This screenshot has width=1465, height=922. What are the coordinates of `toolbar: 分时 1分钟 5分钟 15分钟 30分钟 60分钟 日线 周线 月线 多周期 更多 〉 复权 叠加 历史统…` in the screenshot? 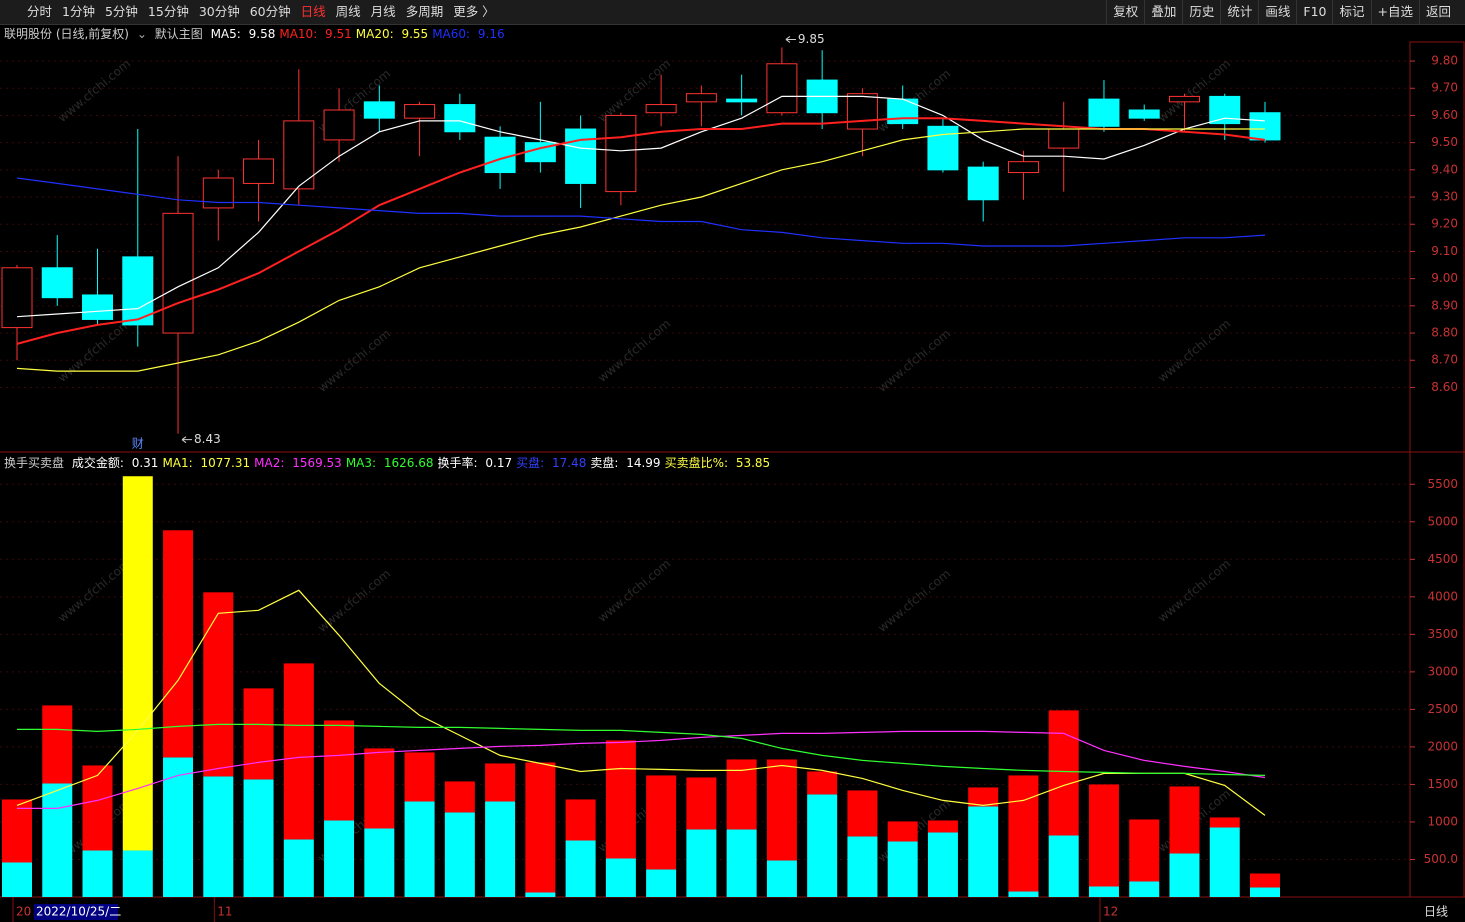 It's located at (732, 12).